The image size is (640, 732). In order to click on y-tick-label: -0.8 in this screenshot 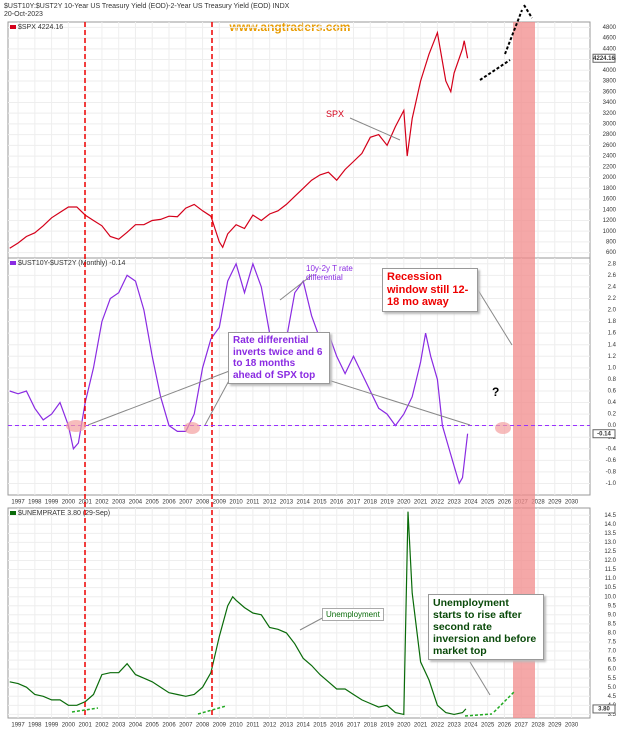, I will do `click(611, 472)`.